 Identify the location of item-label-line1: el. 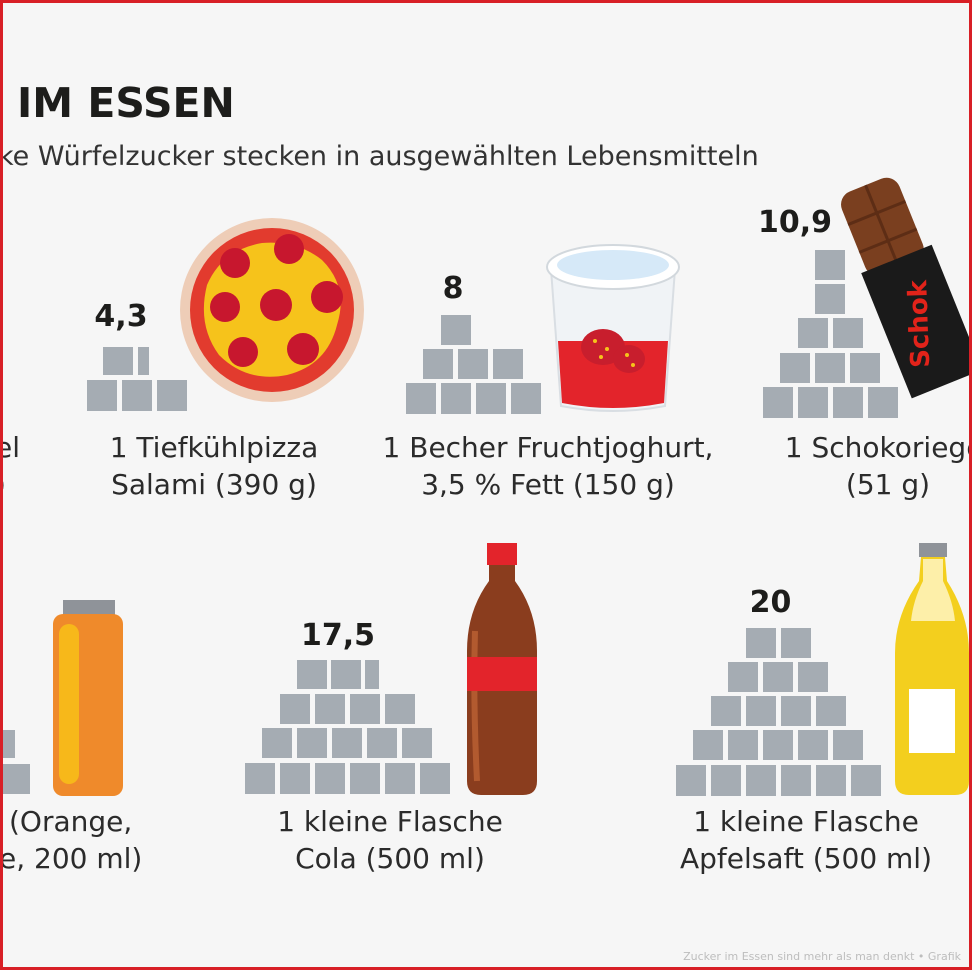
(12, 447).